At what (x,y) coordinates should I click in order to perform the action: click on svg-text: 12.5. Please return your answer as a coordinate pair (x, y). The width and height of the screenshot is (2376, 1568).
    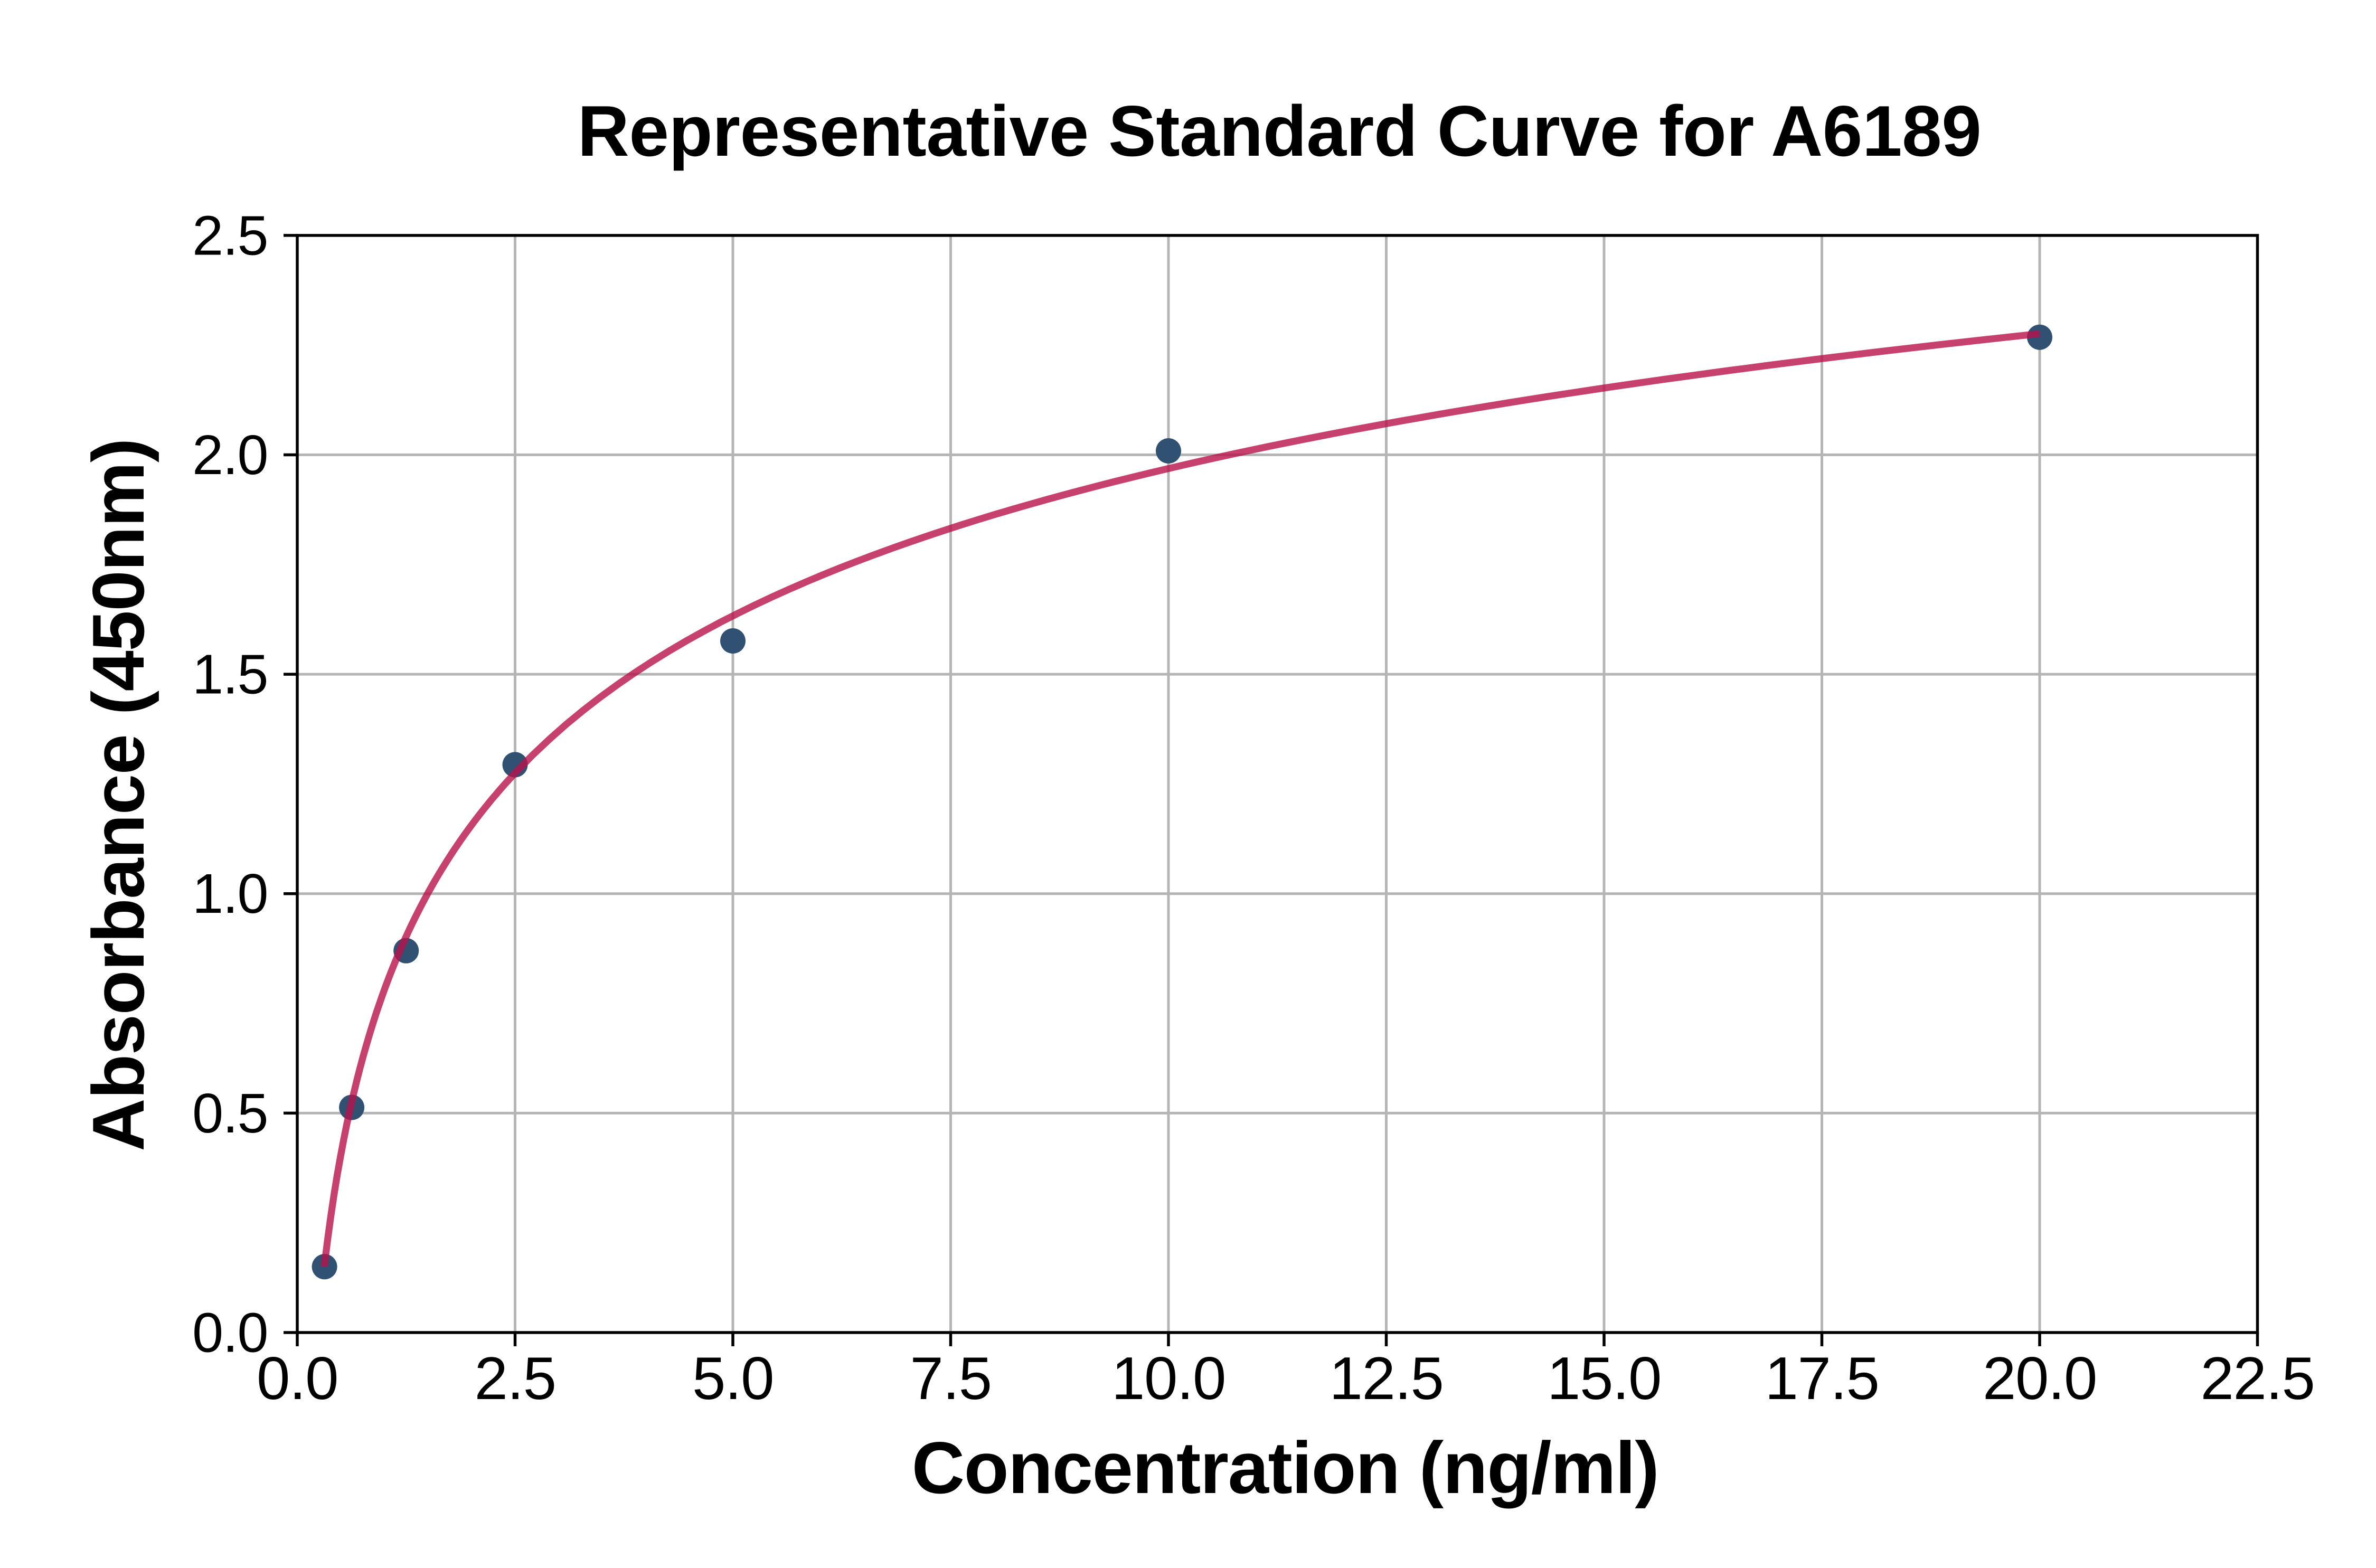
    Looking at the image, I should click on (1387, 1379).